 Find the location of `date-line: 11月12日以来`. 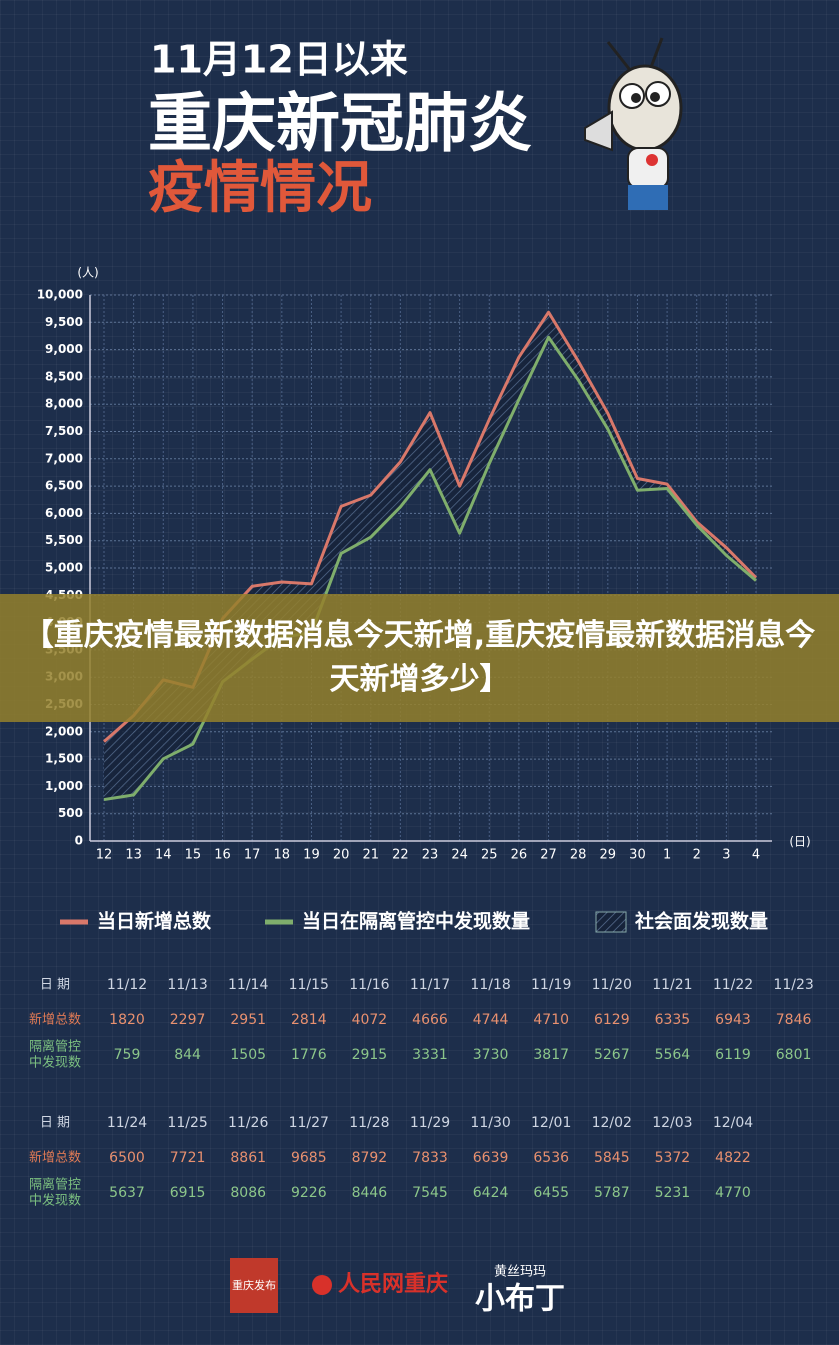

date-line: 11月12日以来 is located at coordinates (279, 60).